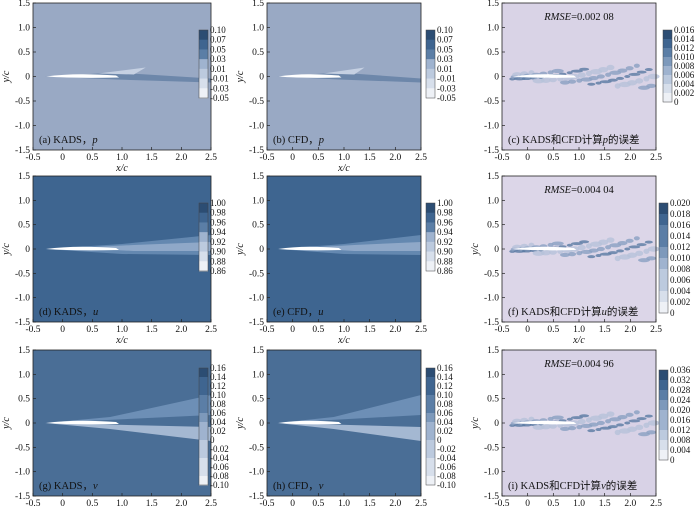  Describe the element at coordinates (446, 467) in the screenshot. I see `colorbar-tick-label: -0.06` at that location.